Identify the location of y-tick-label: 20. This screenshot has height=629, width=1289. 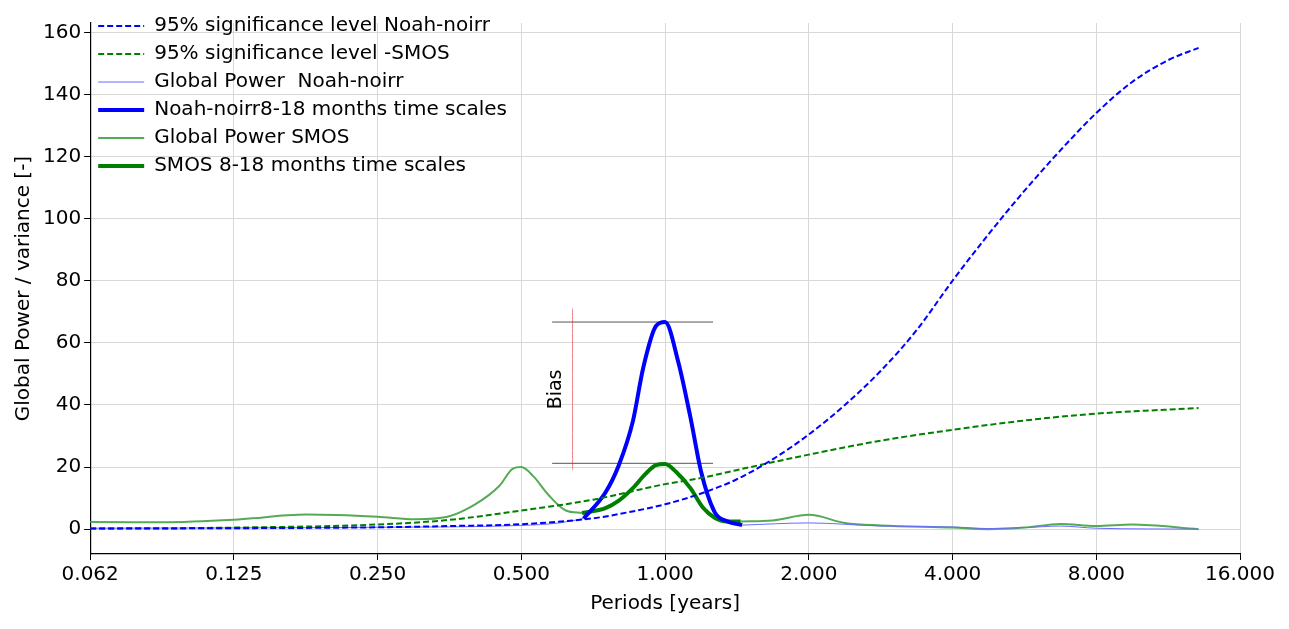
(68, 465).